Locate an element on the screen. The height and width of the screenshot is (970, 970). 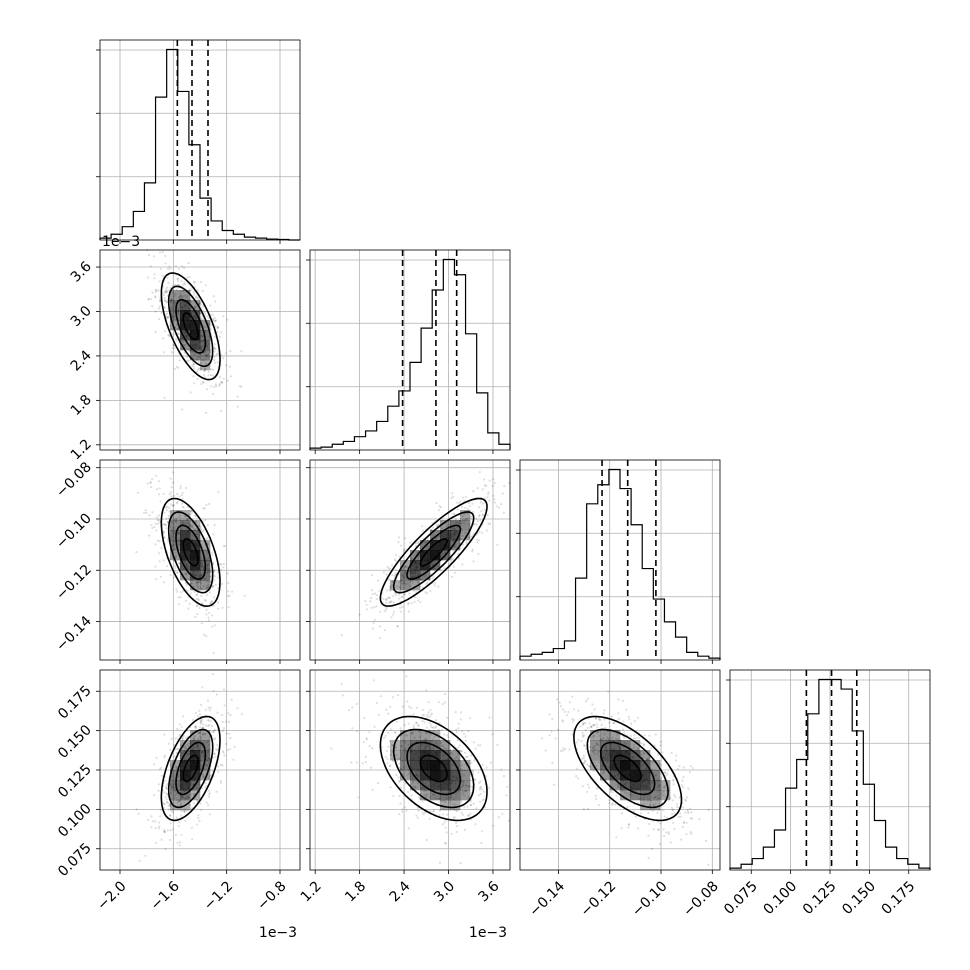
x-offset-label-1: 1e−3 is located at coordinates (488, 933).